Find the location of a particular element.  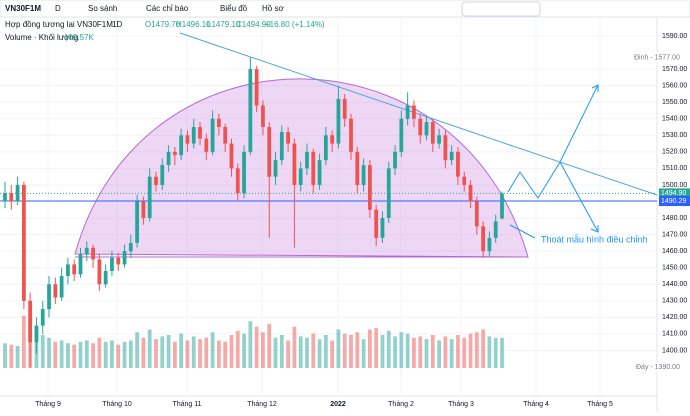

y-tick-label: 1550.00 is located at coordinates (674, 102).